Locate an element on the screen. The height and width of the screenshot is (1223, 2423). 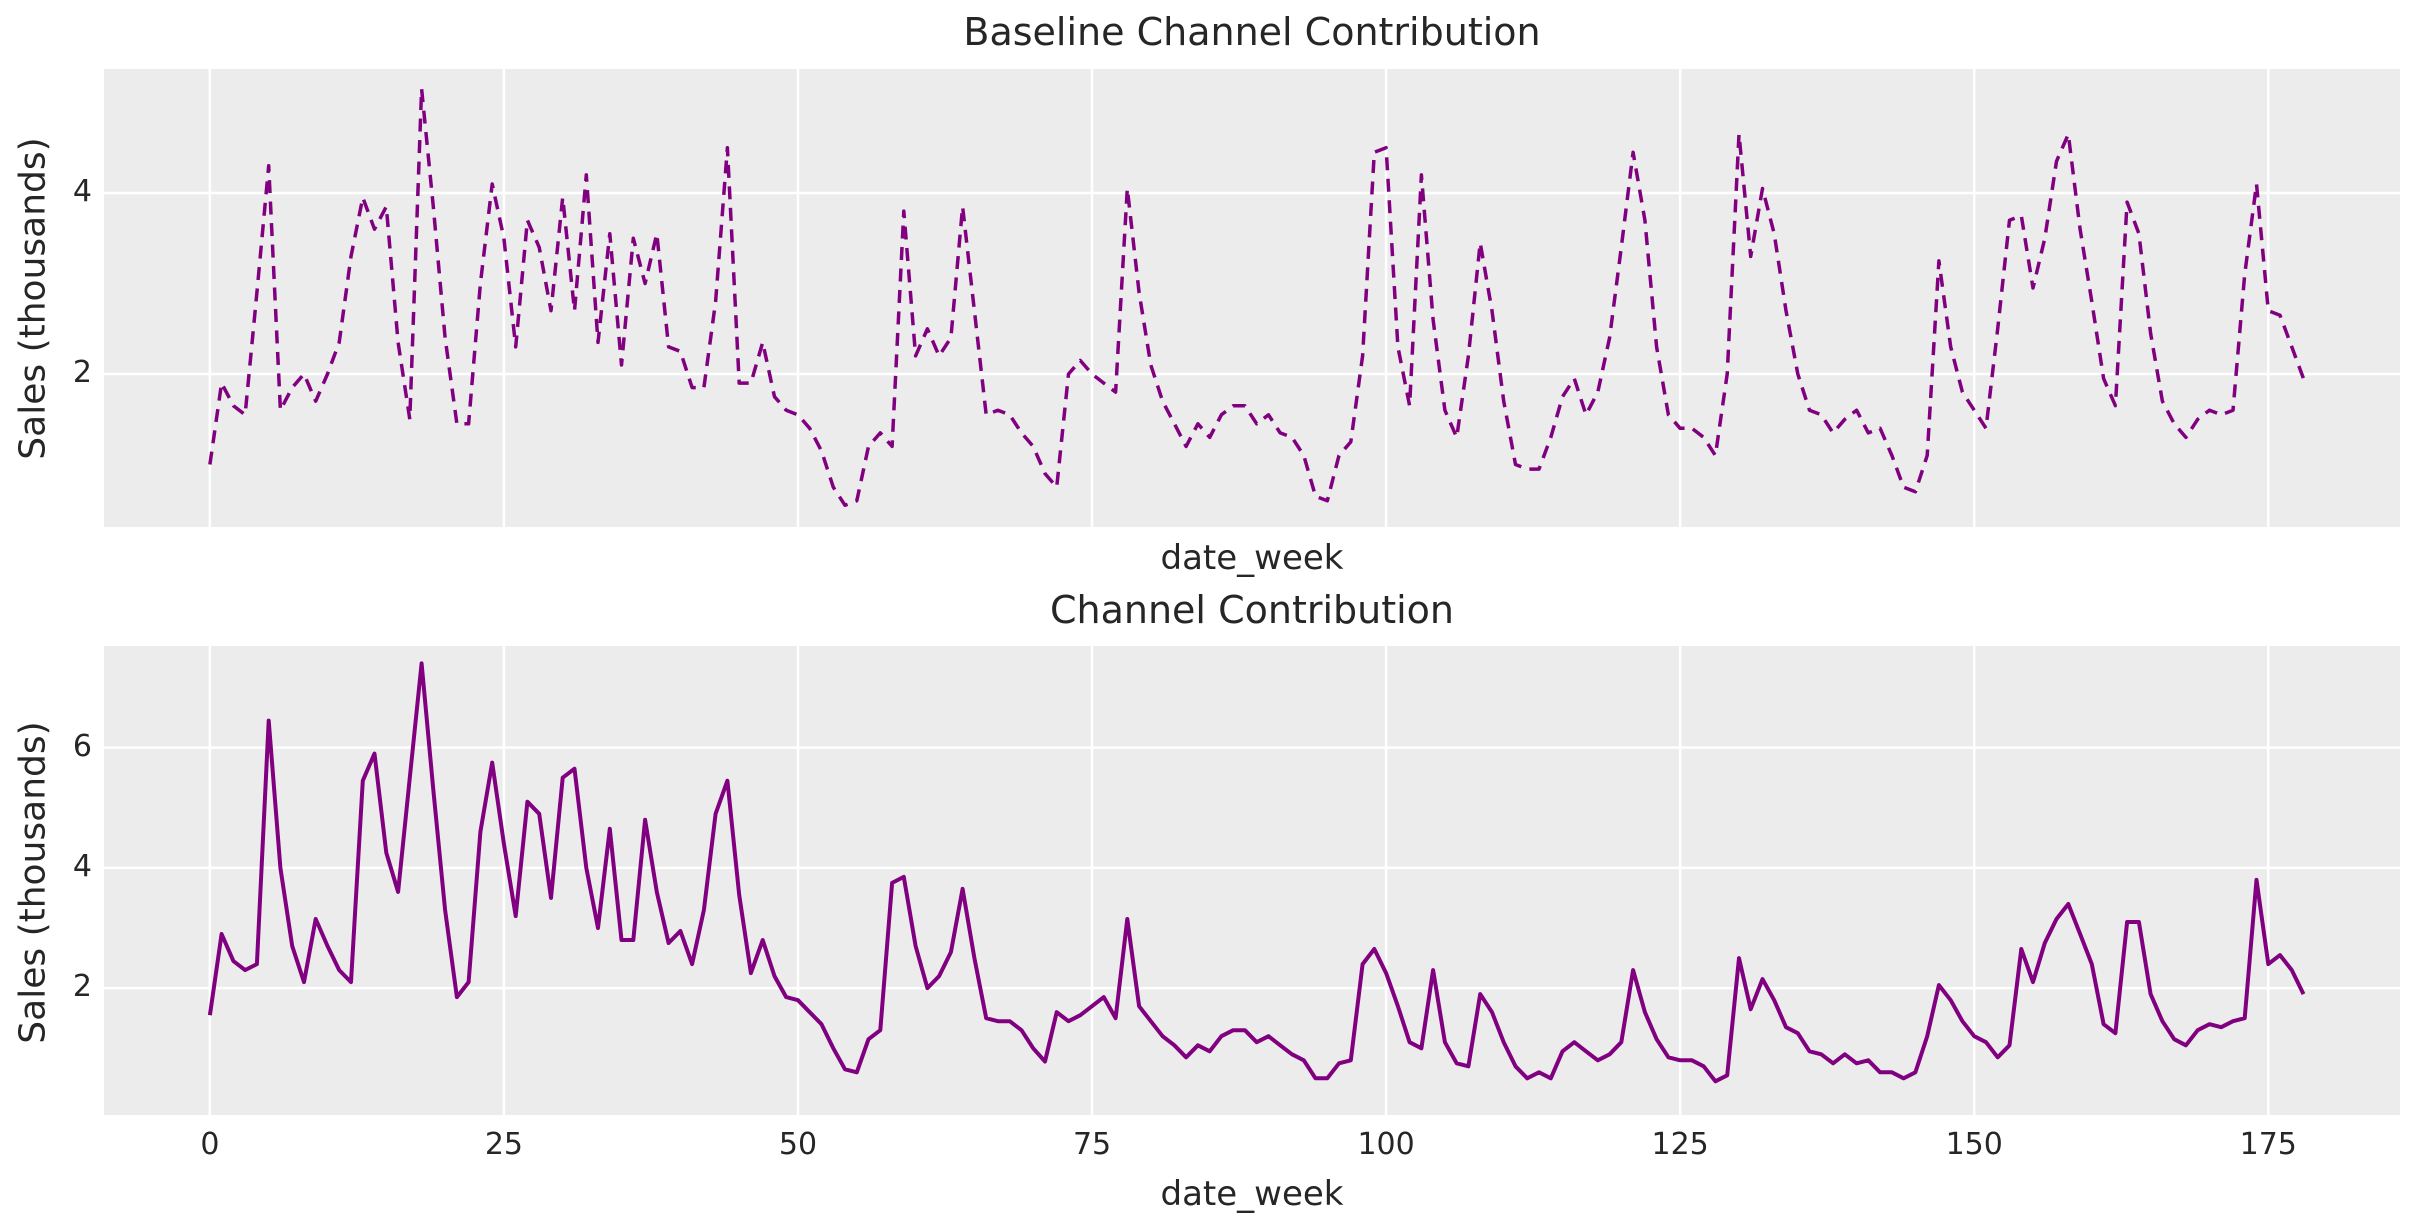
x-tick-label: 25 is located at coordinates (503, 1144).